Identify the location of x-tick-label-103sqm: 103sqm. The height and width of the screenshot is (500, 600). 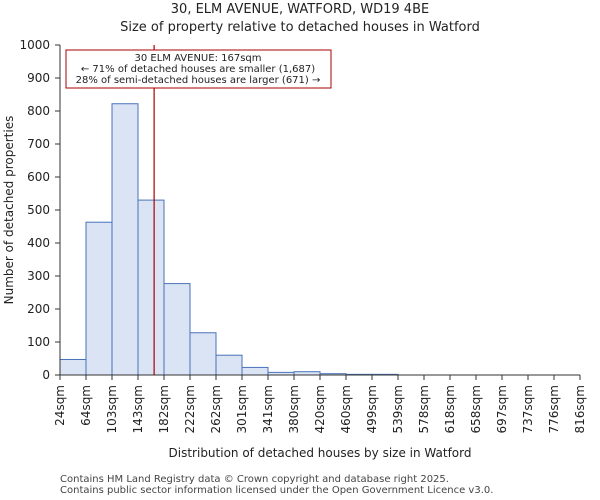
(112, 409).